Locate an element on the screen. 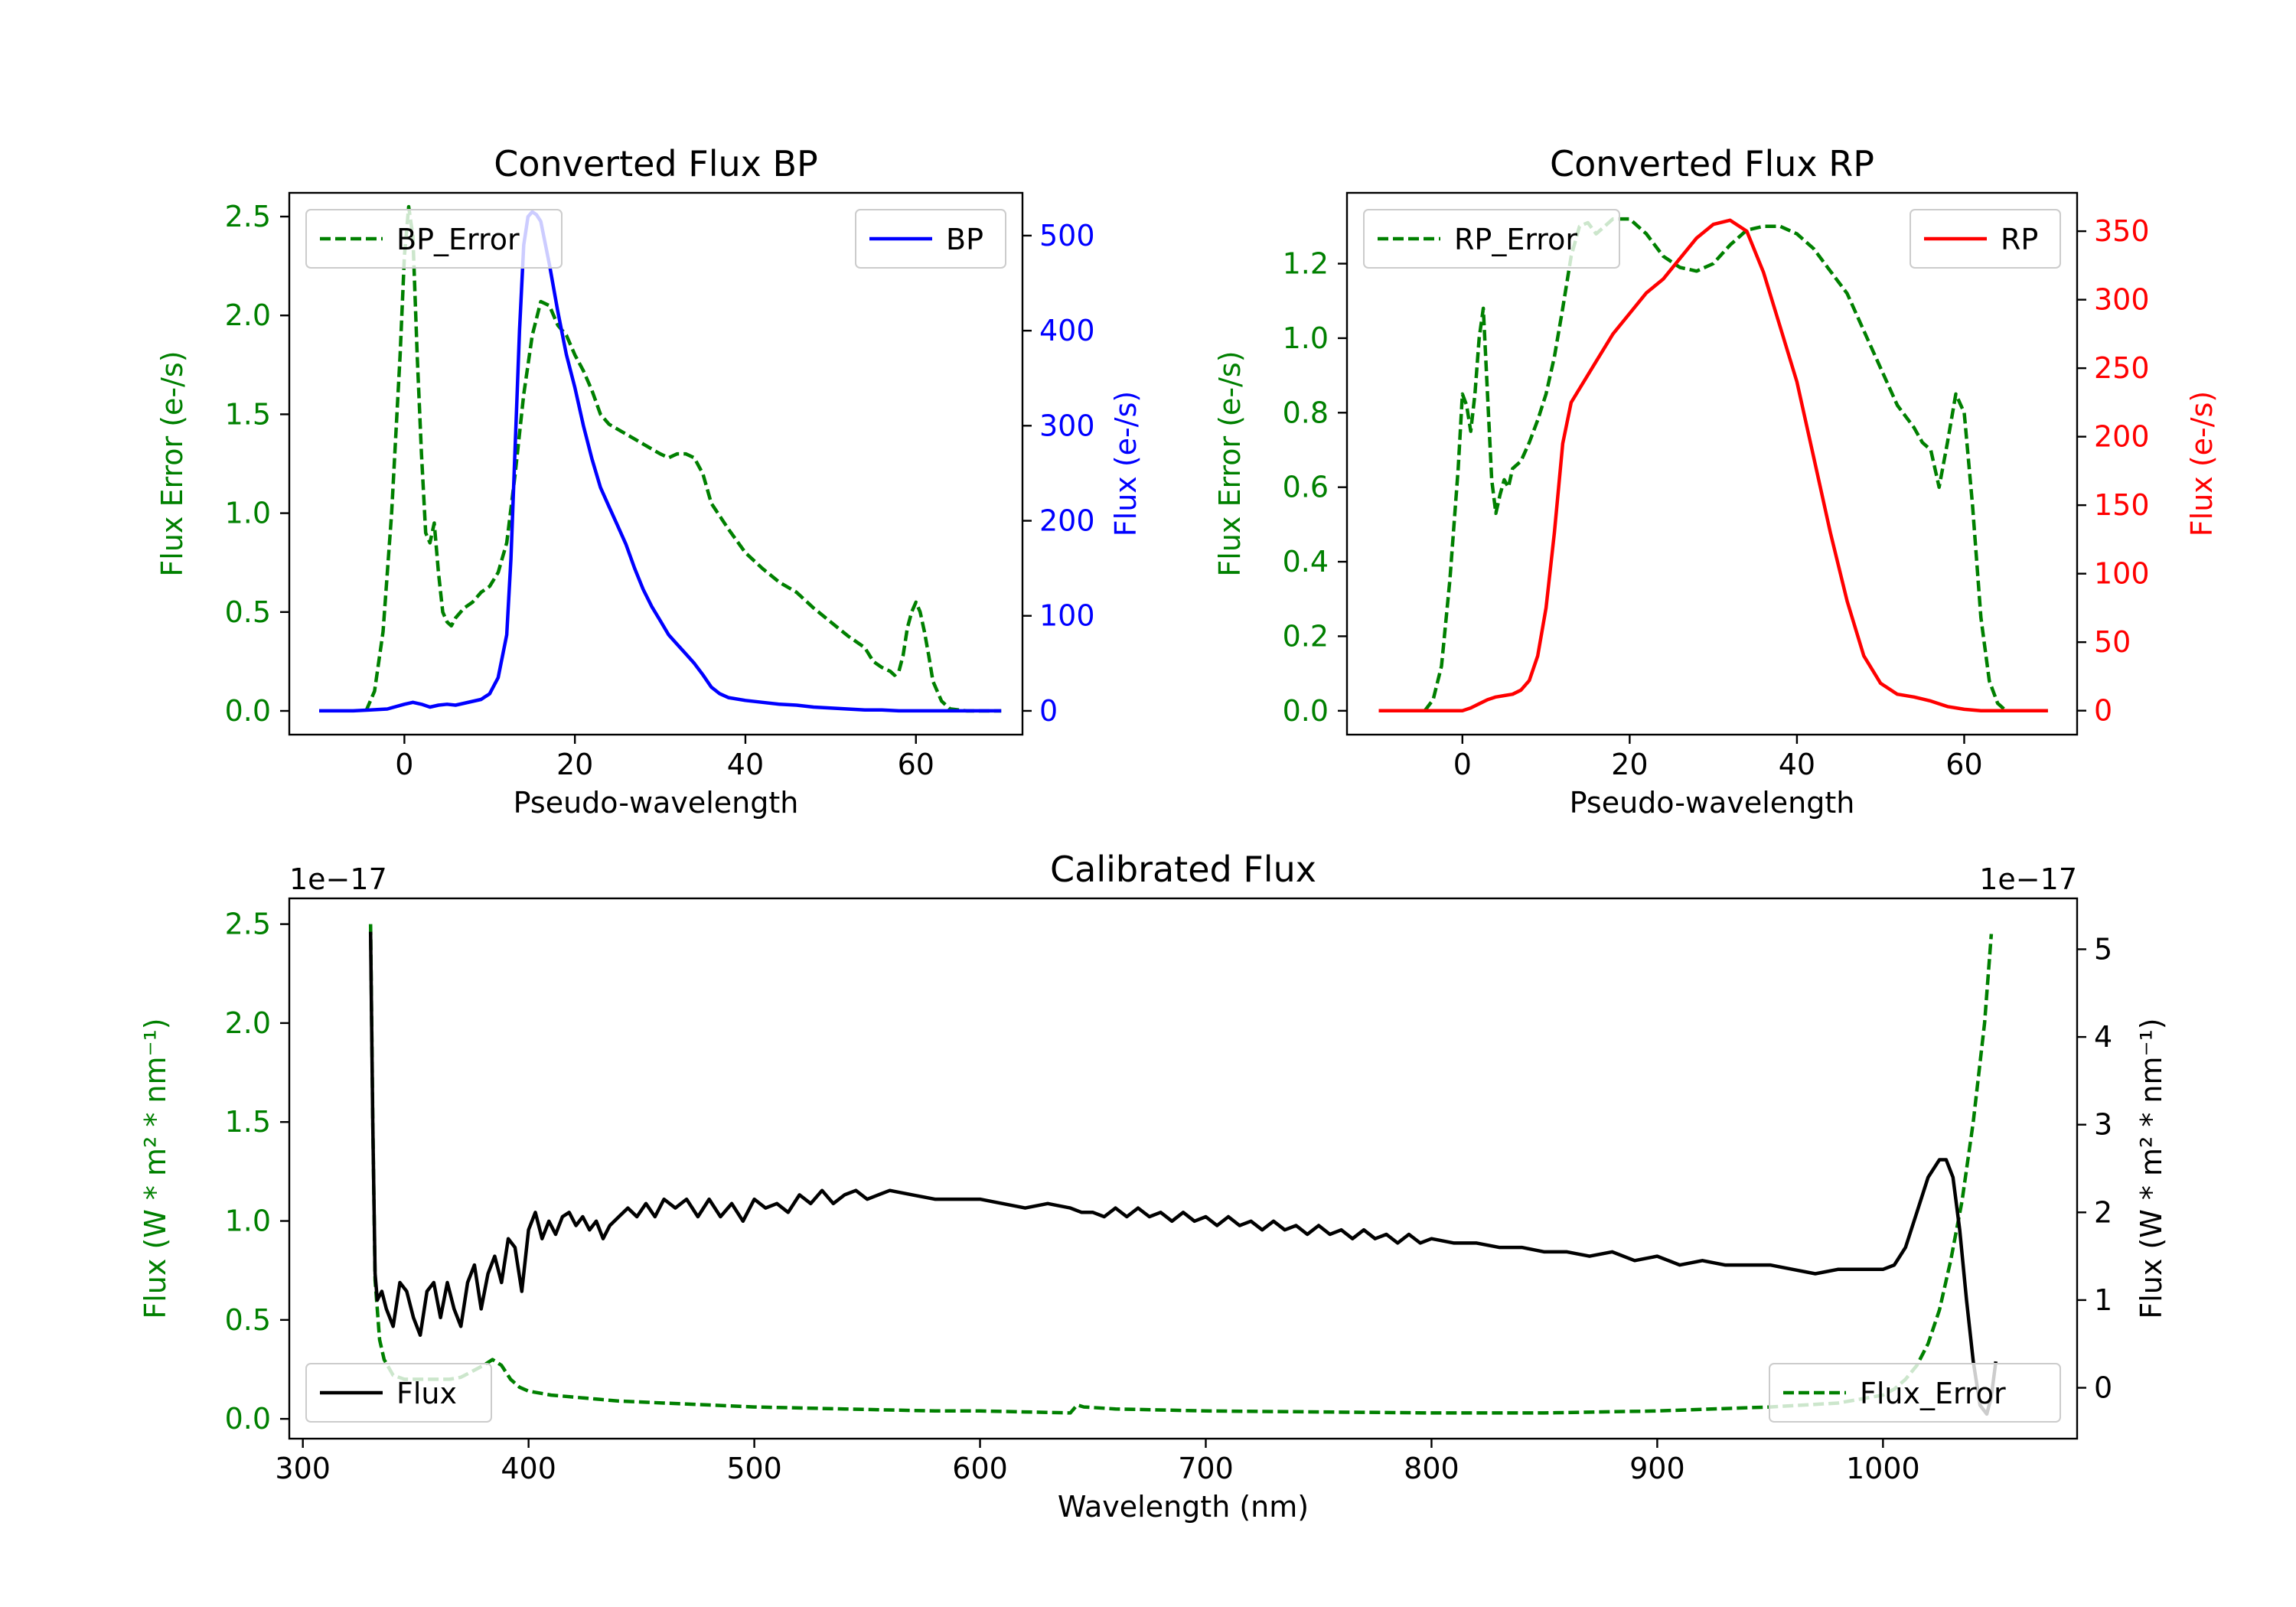  legend-legend_left: RP_Error is located at coordinates (1491, 239).